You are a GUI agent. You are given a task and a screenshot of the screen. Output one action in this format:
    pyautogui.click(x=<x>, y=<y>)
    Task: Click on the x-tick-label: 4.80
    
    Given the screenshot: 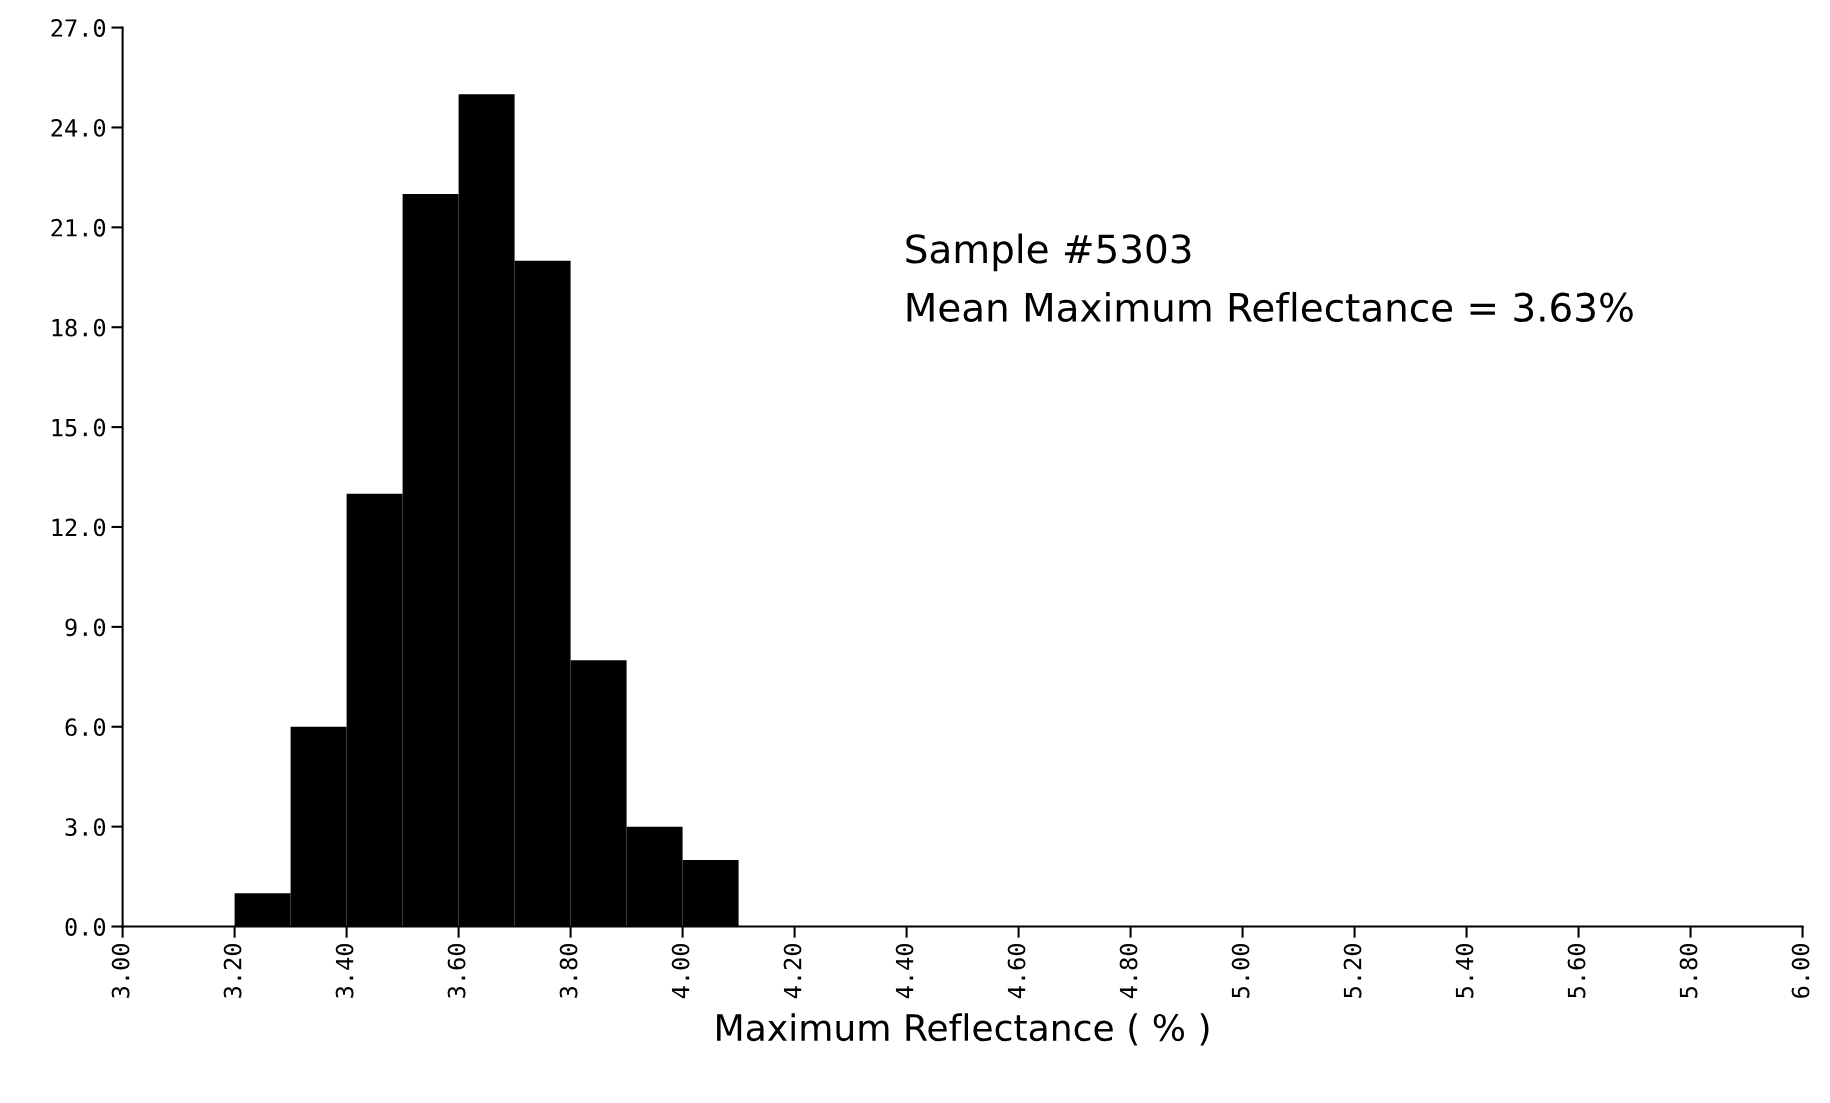 What is the action you would take?
    pyautogui.click(x=1128, y=971)
    